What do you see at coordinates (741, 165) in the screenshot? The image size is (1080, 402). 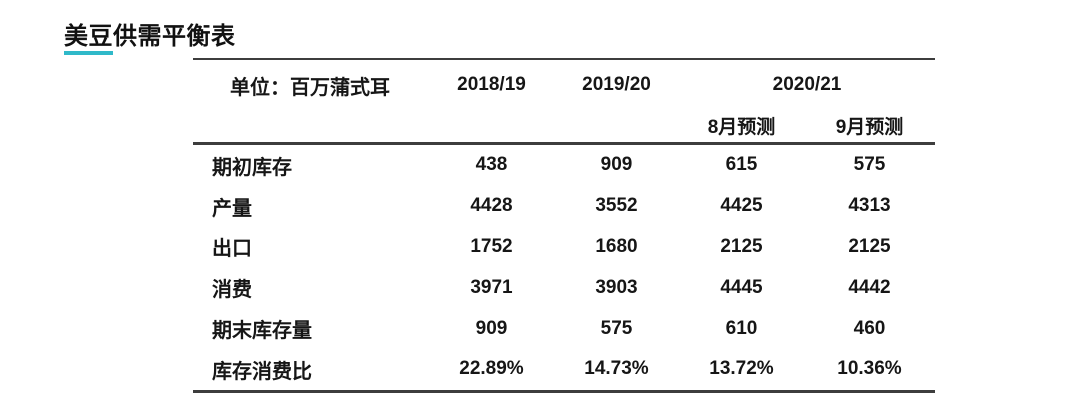 I see `cell-value: 615` at bounding box center [741, 165].